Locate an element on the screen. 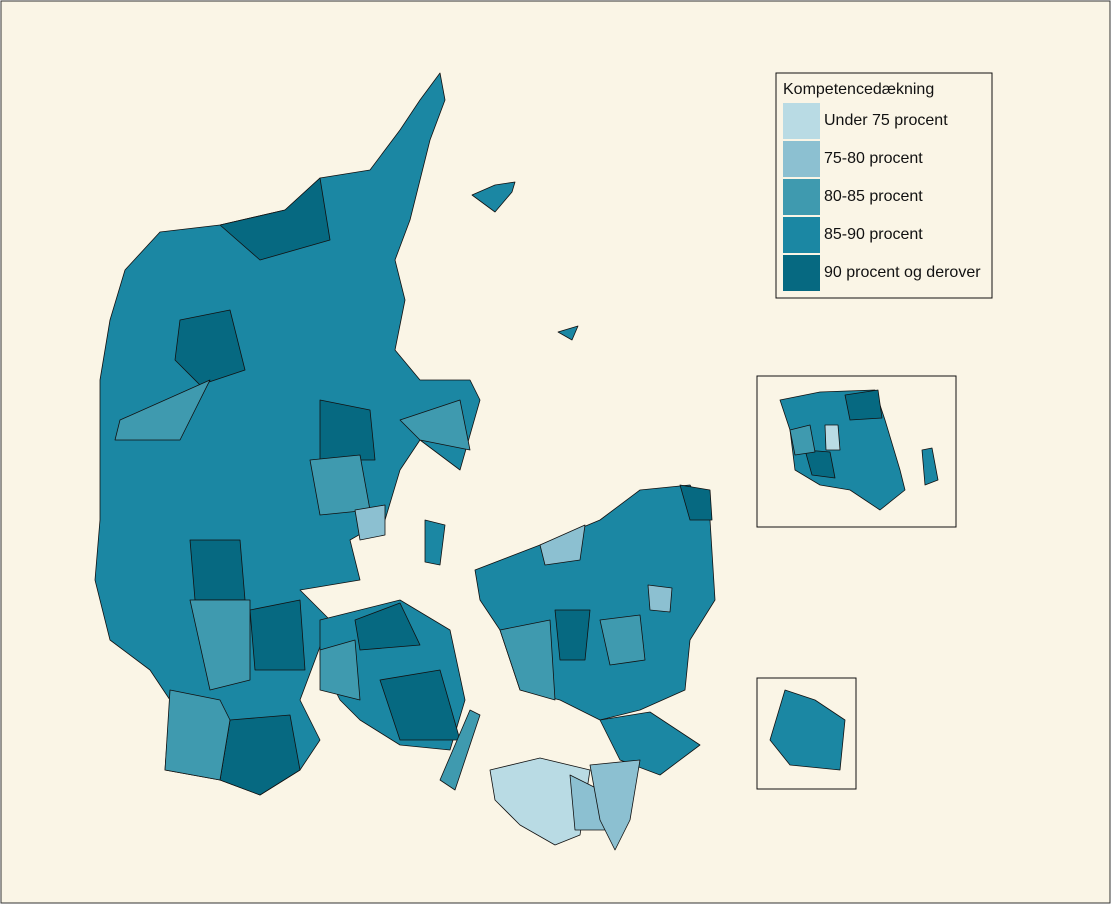 Image resolution: width=1111 pixels, height=904 pixels. legend-label: 85-90 procent is located at coordinates (873, 234).